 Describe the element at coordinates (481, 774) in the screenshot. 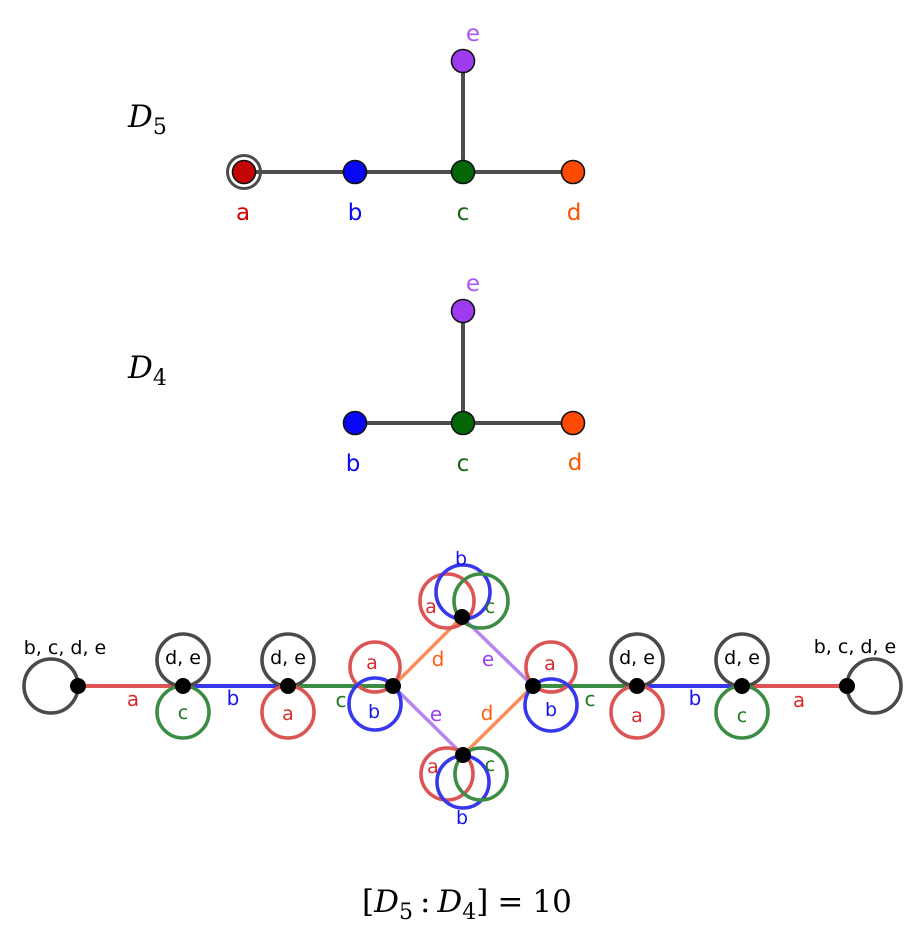

I see `loop-bottom-c-green` at that location.